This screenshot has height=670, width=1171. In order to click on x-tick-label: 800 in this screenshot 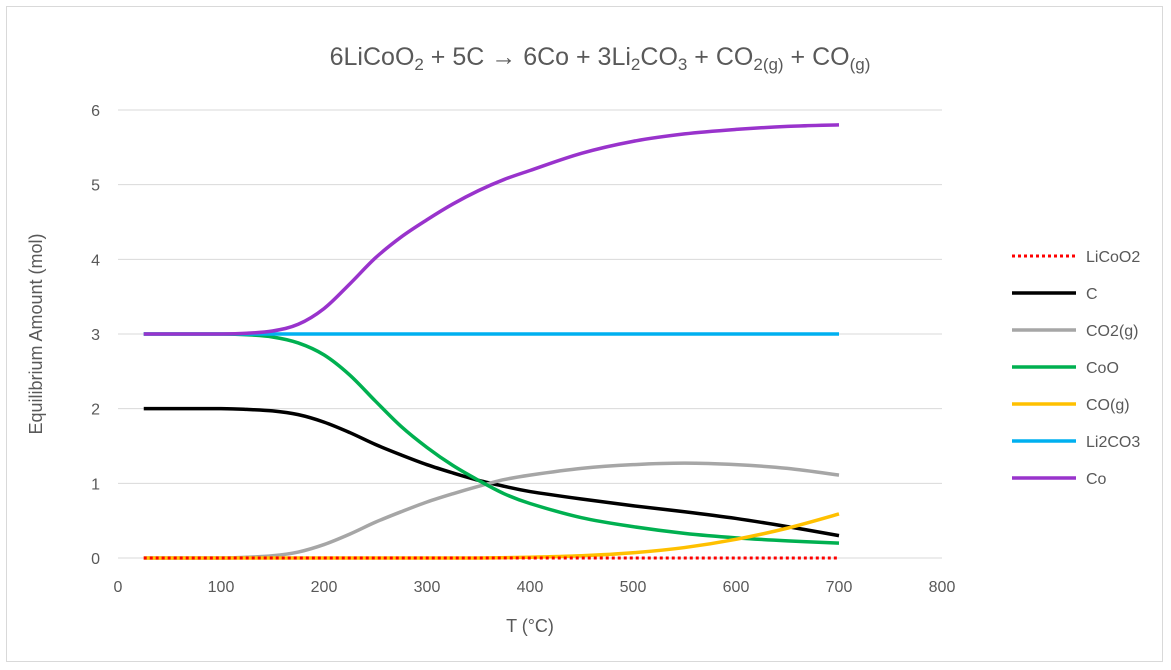, I will do `click(942, 587)`.